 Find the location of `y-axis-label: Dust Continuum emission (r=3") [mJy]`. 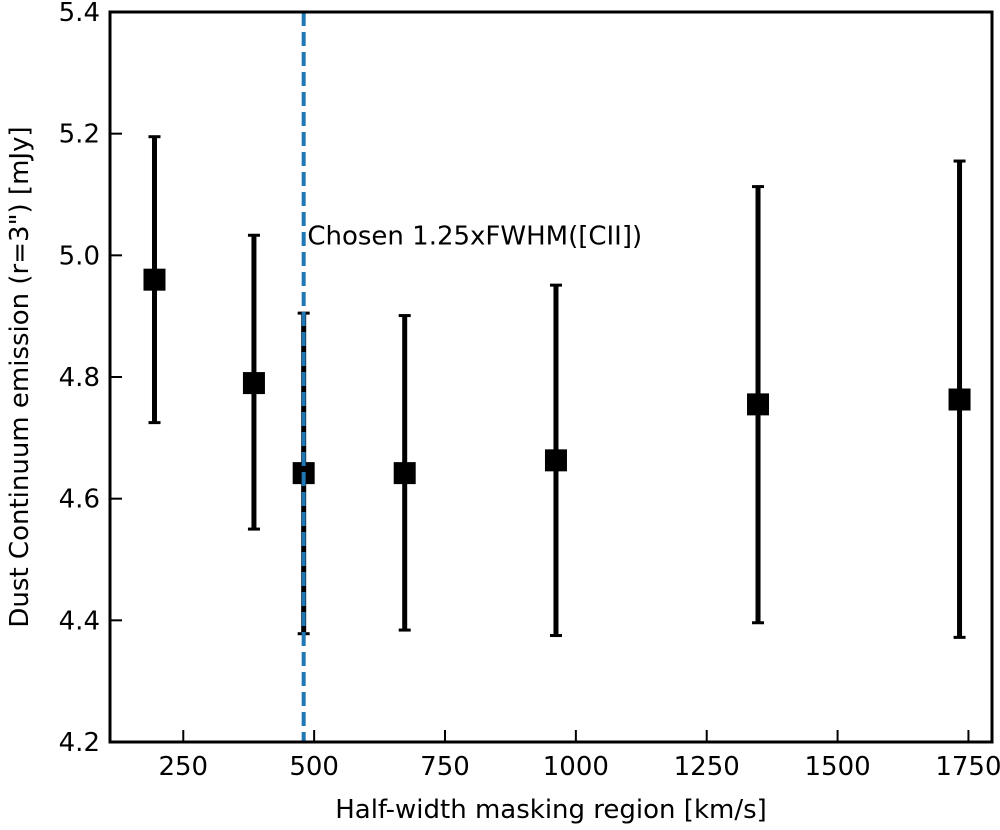

y-axis-label: Dust Continuum emission (r=3") [mJy] is located at coordinates (20, 376).